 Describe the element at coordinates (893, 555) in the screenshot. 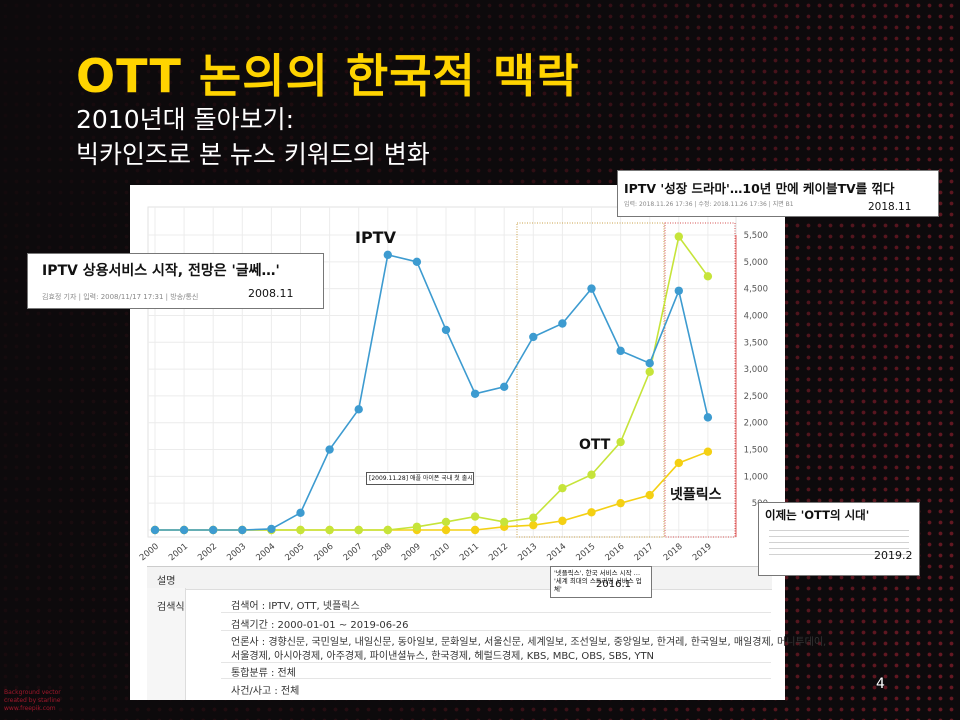

I see `clip-date: 2019.2` at that location.